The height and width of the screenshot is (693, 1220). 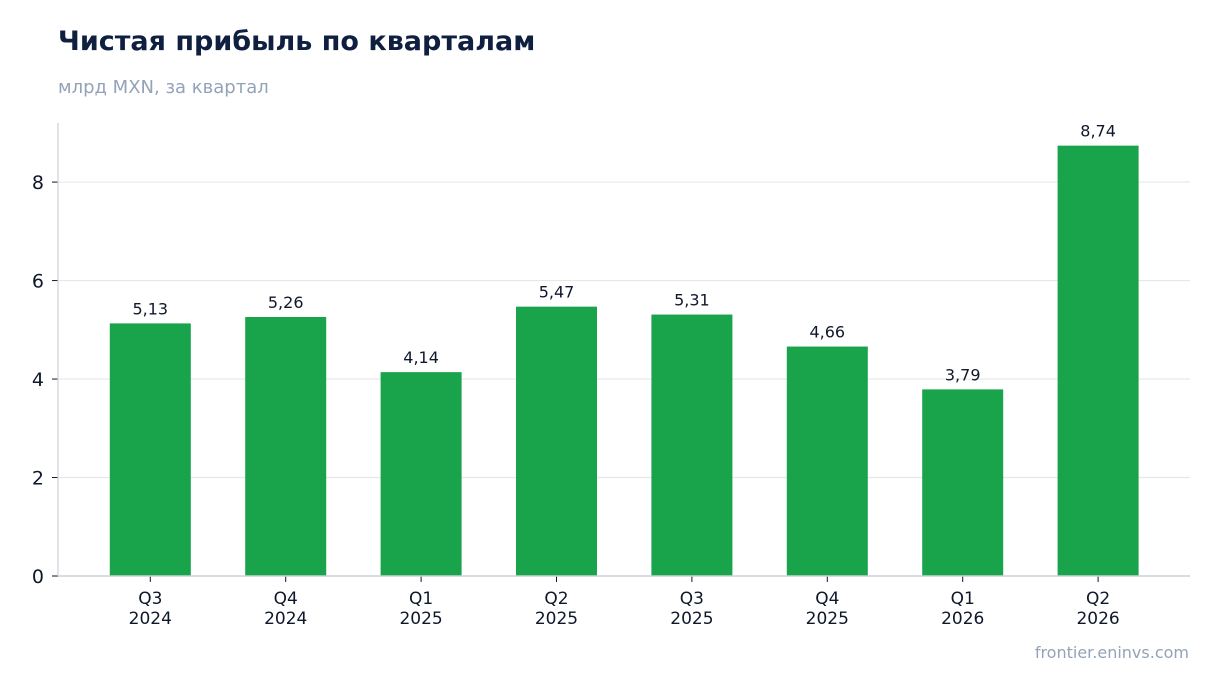 I want to click on data-label: 5,31, so click(x=692, y=300).